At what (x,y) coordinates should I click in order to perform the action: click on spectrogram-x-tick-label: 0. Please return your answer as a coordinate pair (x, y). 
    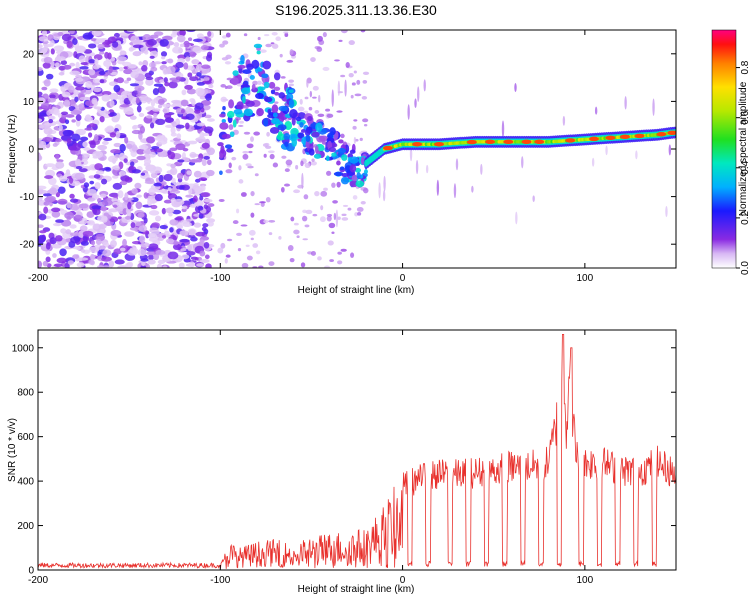
    Looking at the image, I should click on (403, 278).